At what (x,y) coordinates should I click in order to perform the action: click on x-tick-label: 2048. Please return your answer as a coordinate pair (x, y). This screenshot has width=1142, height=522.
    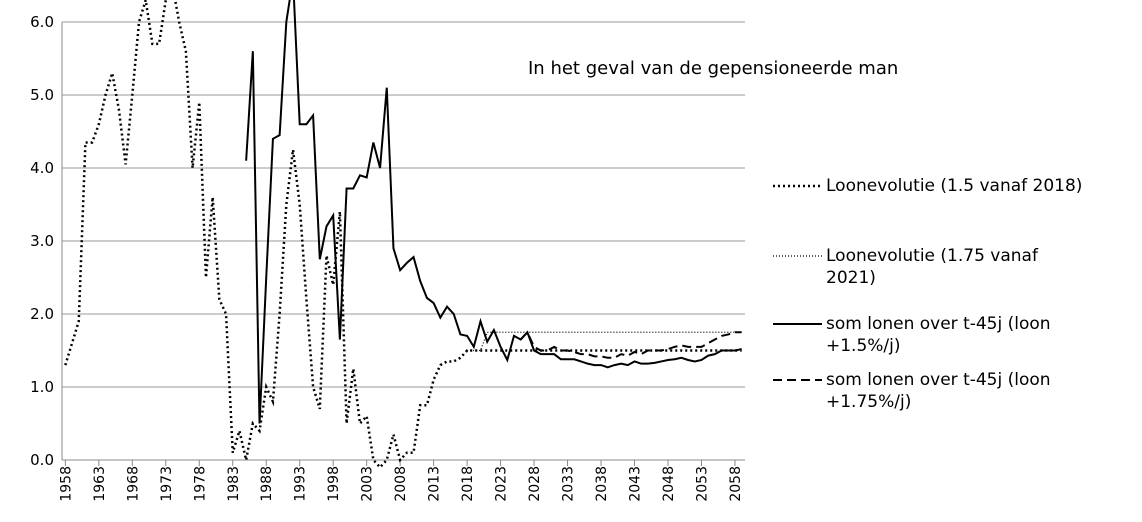
    Looking at the image, I should click on (669, 484).